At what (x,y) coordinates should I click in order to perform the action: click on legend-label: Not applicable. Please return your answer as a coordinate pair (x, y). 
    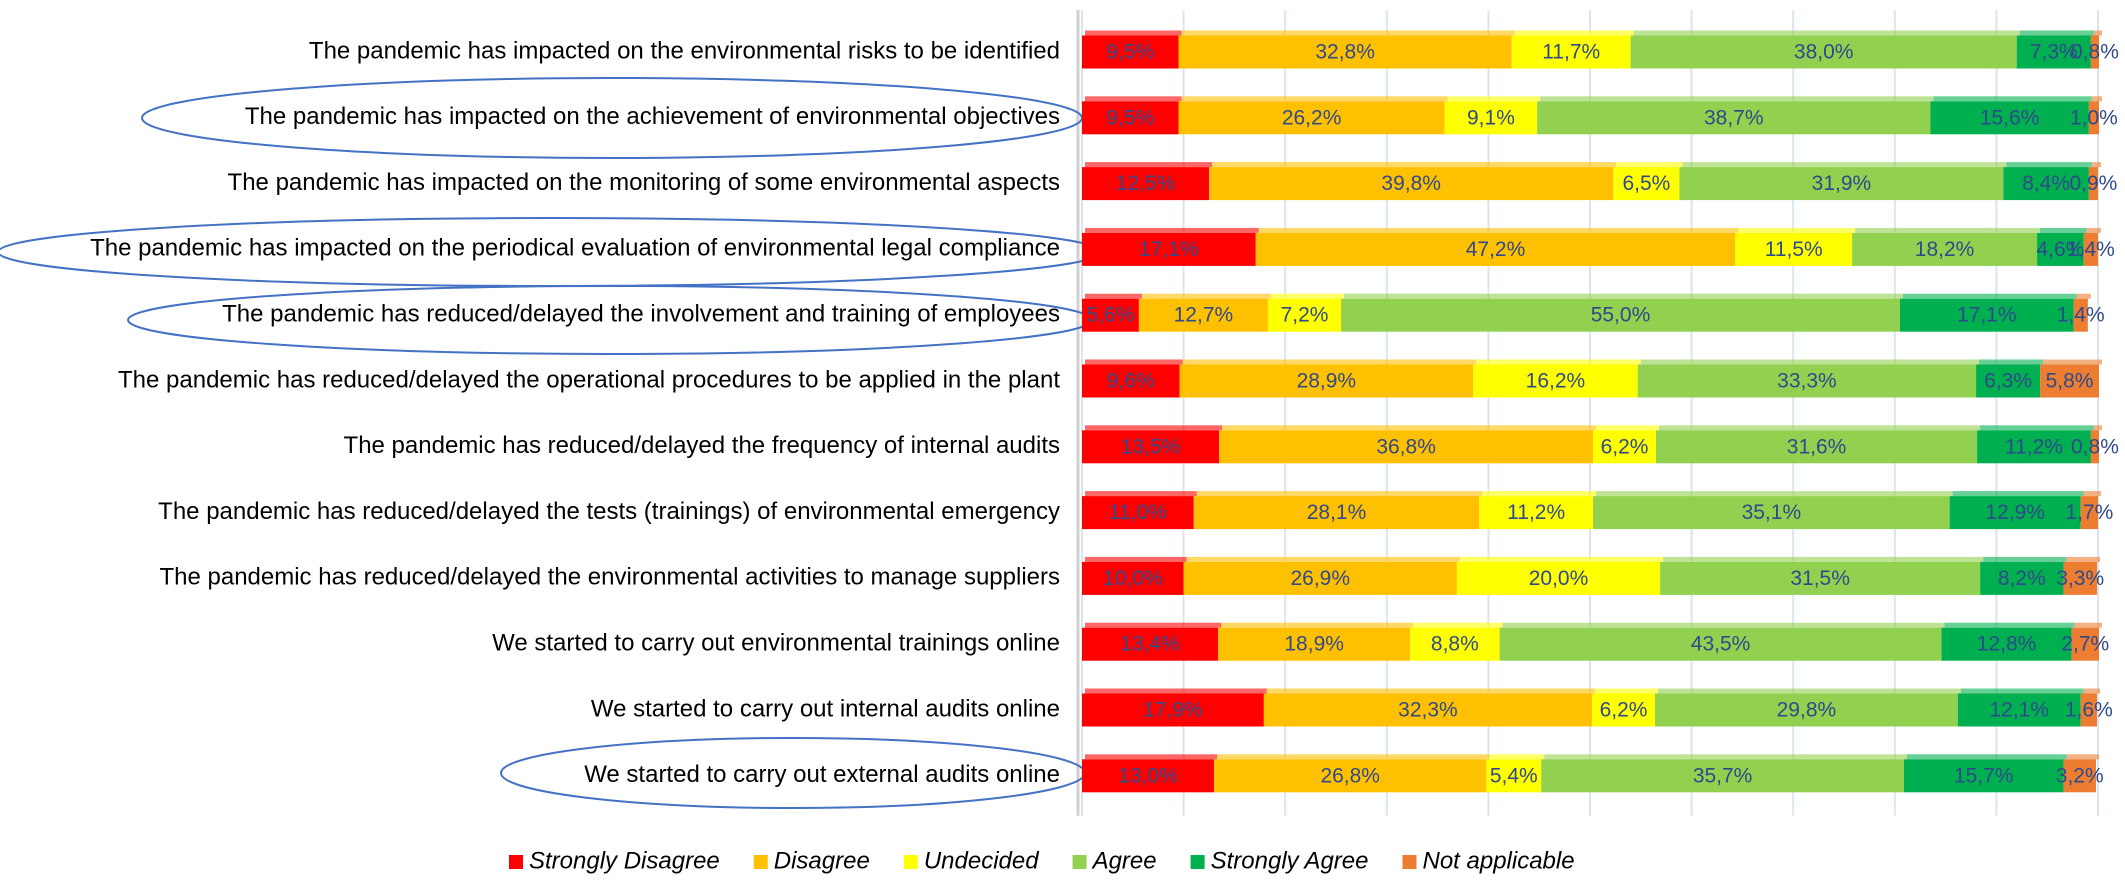
    Looking at the image, I should click on (1498, 860).